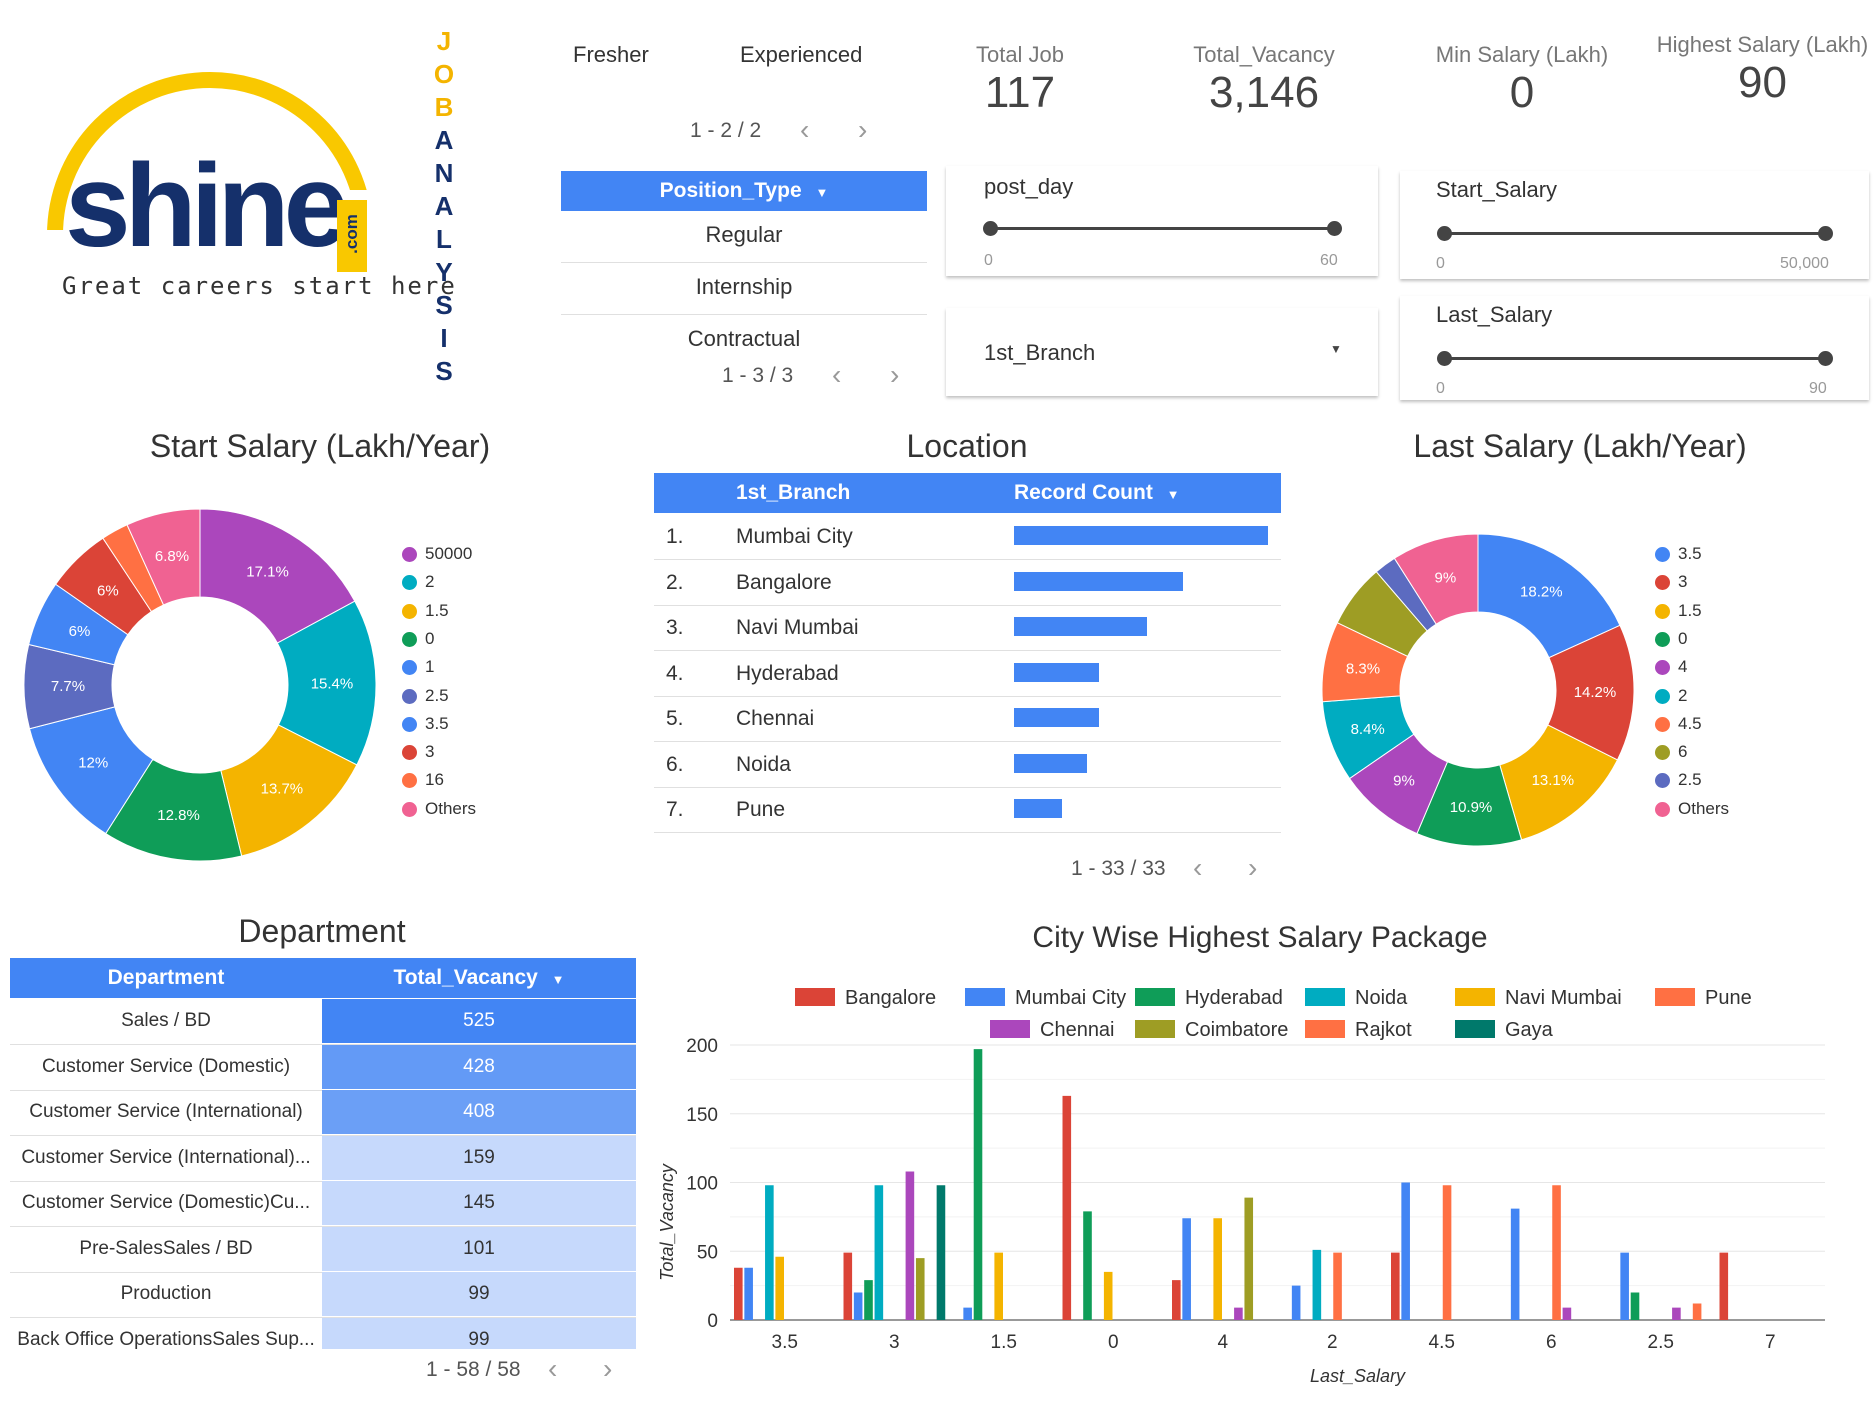  What do you see at coordinates (166, 977) in the screenshot?
I see `department-col-name: Department` at bounding box center [166, 977].